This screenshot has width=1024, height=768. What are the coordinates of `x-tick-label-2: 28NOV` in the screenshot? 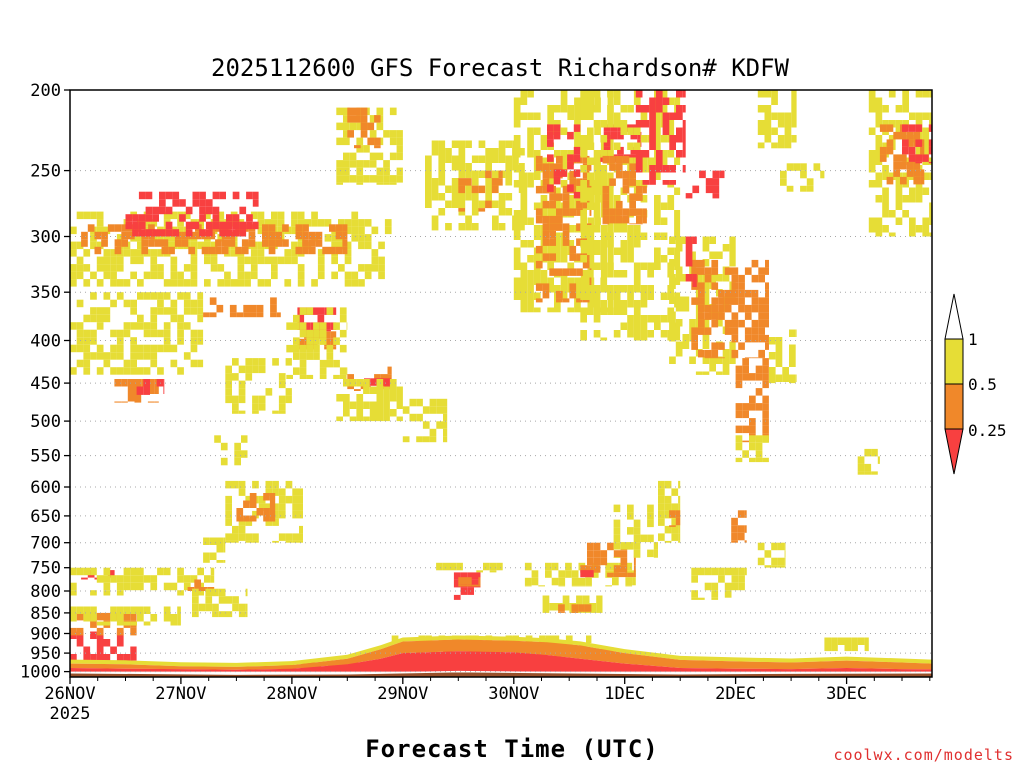 It's located at (291, 694).